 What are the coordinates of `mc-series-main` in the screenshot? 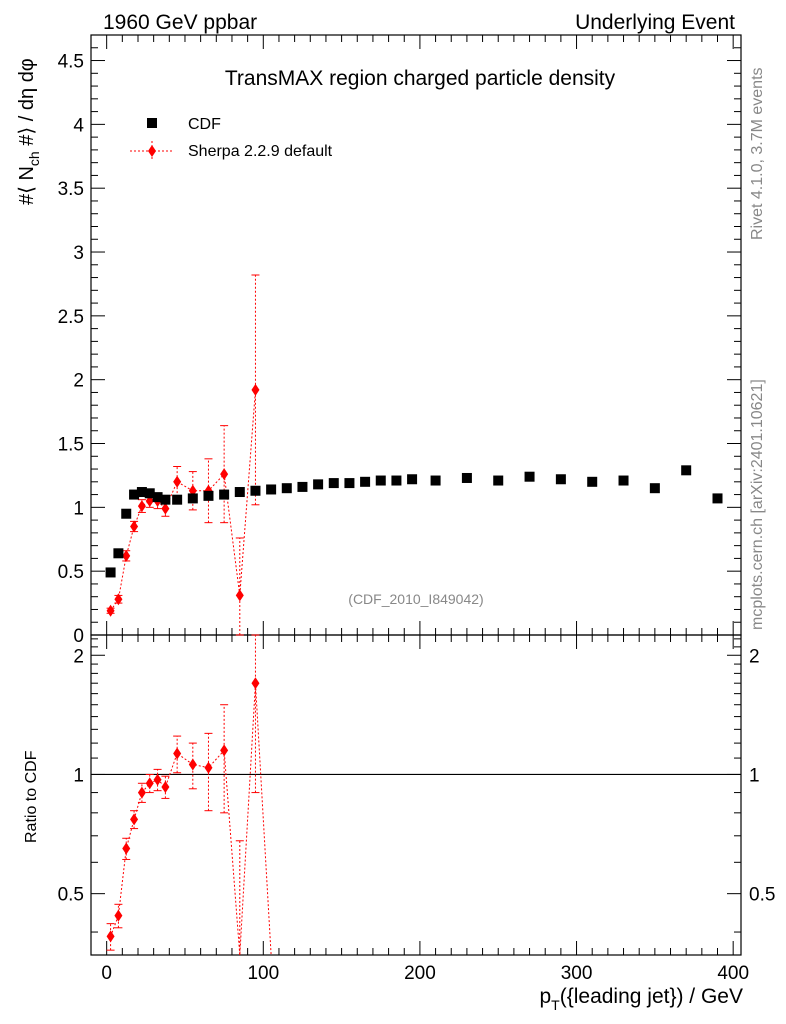 It's located at (183, 455).